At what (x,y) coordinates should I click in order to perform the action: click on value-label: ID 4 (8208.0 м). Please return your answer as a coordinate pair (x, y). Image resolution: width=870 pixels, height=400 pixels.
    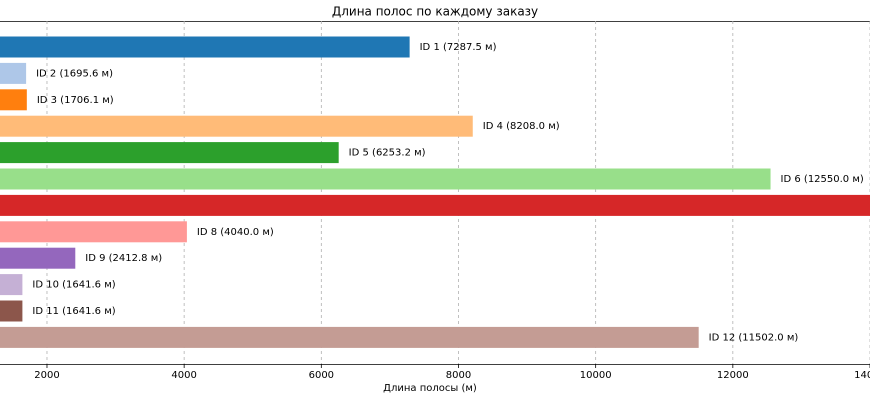
    Looking at the image, I should click on (521, 126).